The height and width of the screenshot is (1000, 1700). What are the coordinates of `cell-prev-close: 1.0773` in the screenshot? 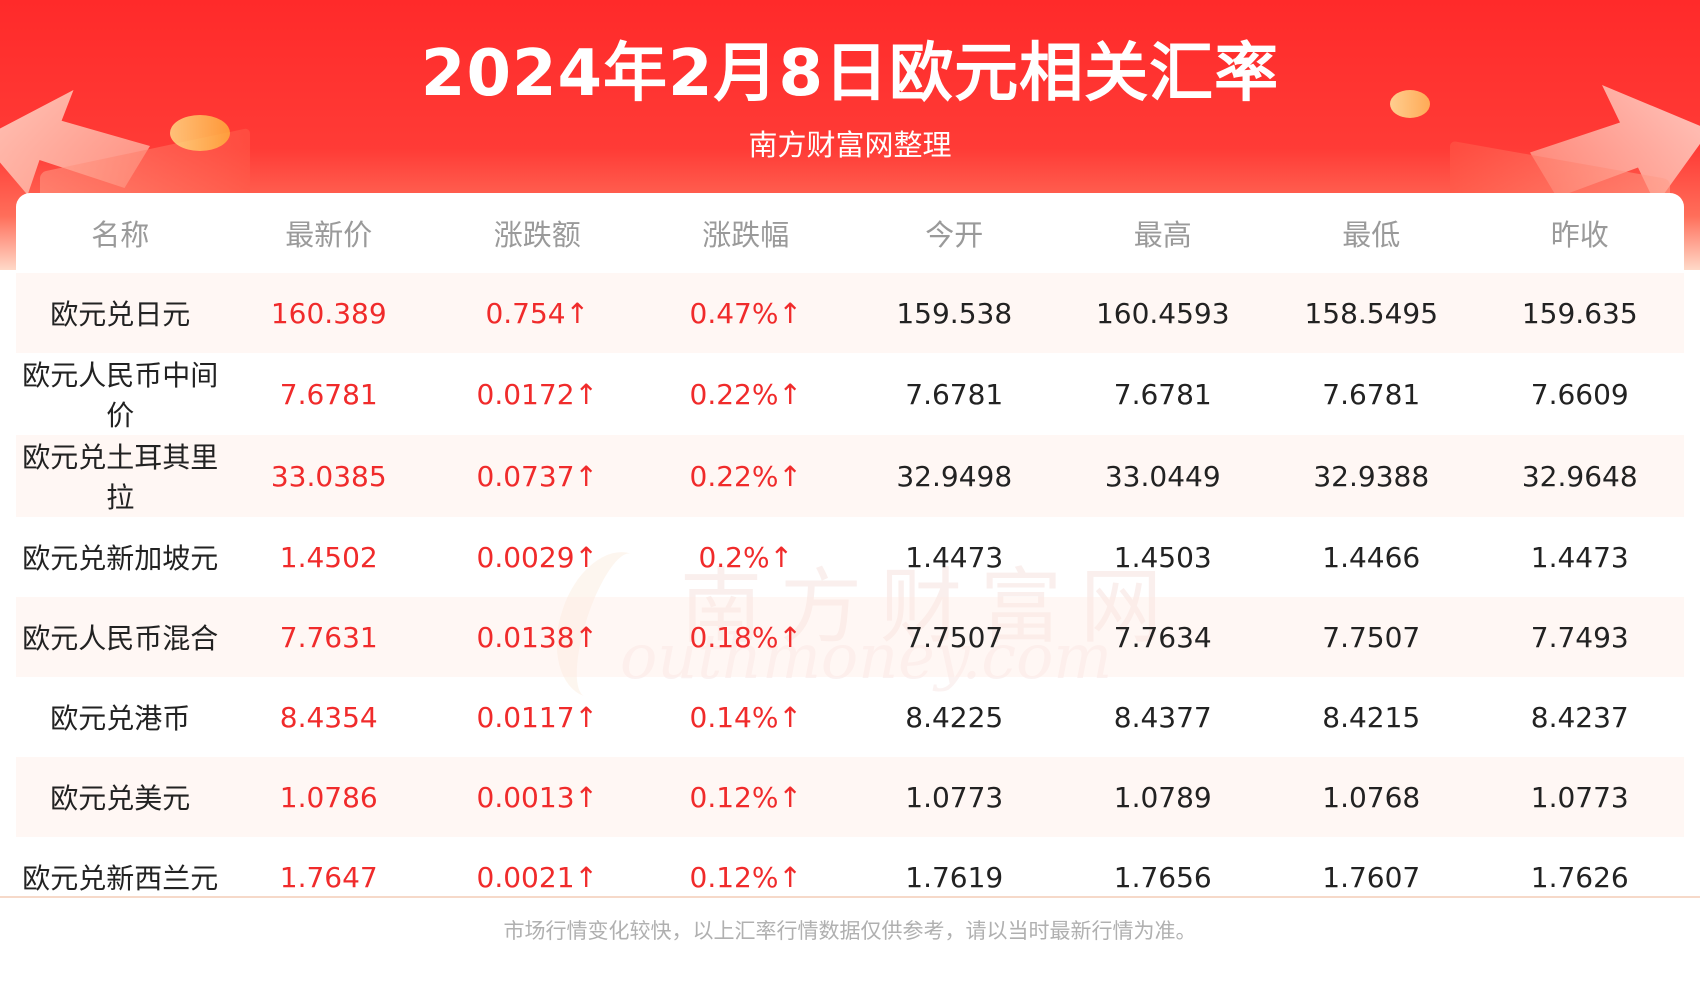 It's located at (1579, 797).